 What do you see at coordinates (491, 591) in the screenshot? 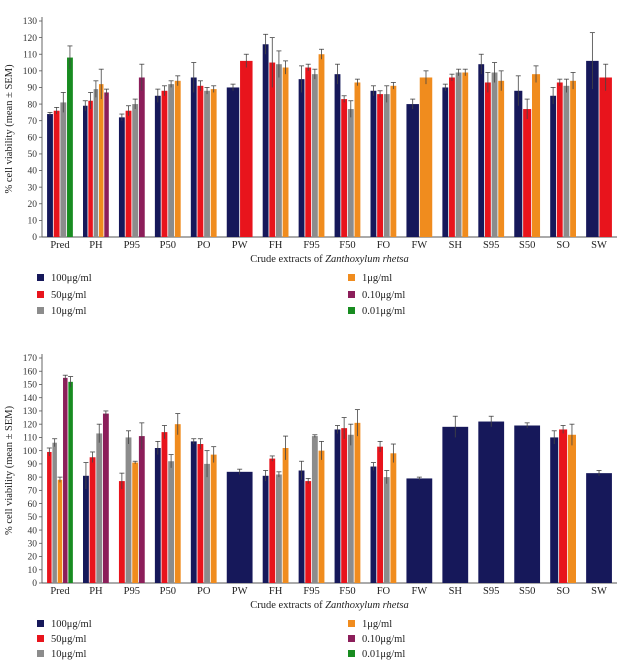
I see `x-tick-label: S95` at bounding box center [491, 591].